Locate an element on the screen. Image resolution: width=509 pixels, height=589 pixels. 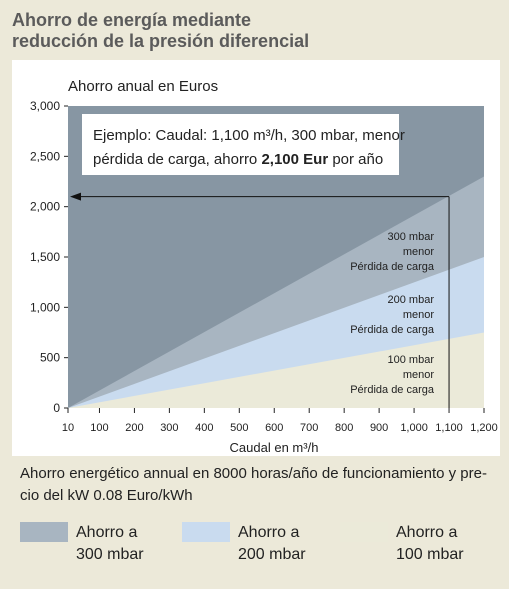
series-label-2-line-2: Pérdida de carga is located at coordinates (392, 390).